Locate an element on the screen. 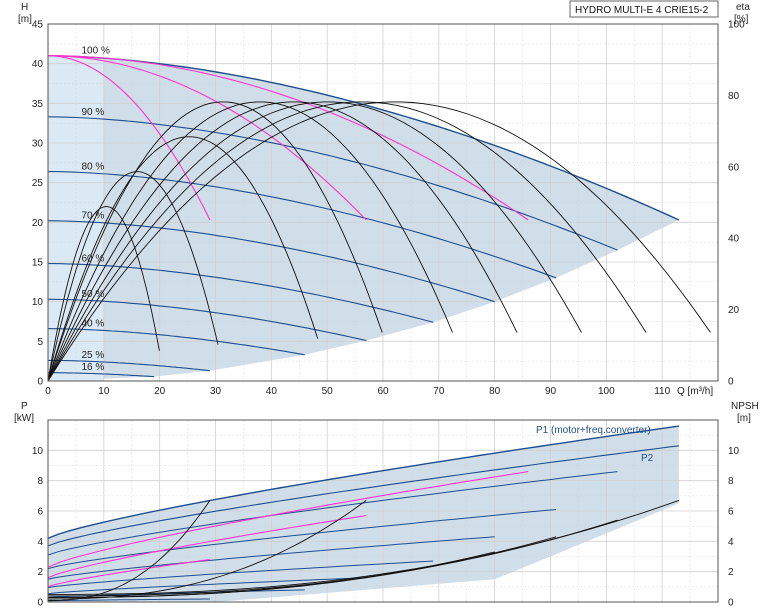  npsh-axis-title: NPSH is located at coordinates (745, 406).